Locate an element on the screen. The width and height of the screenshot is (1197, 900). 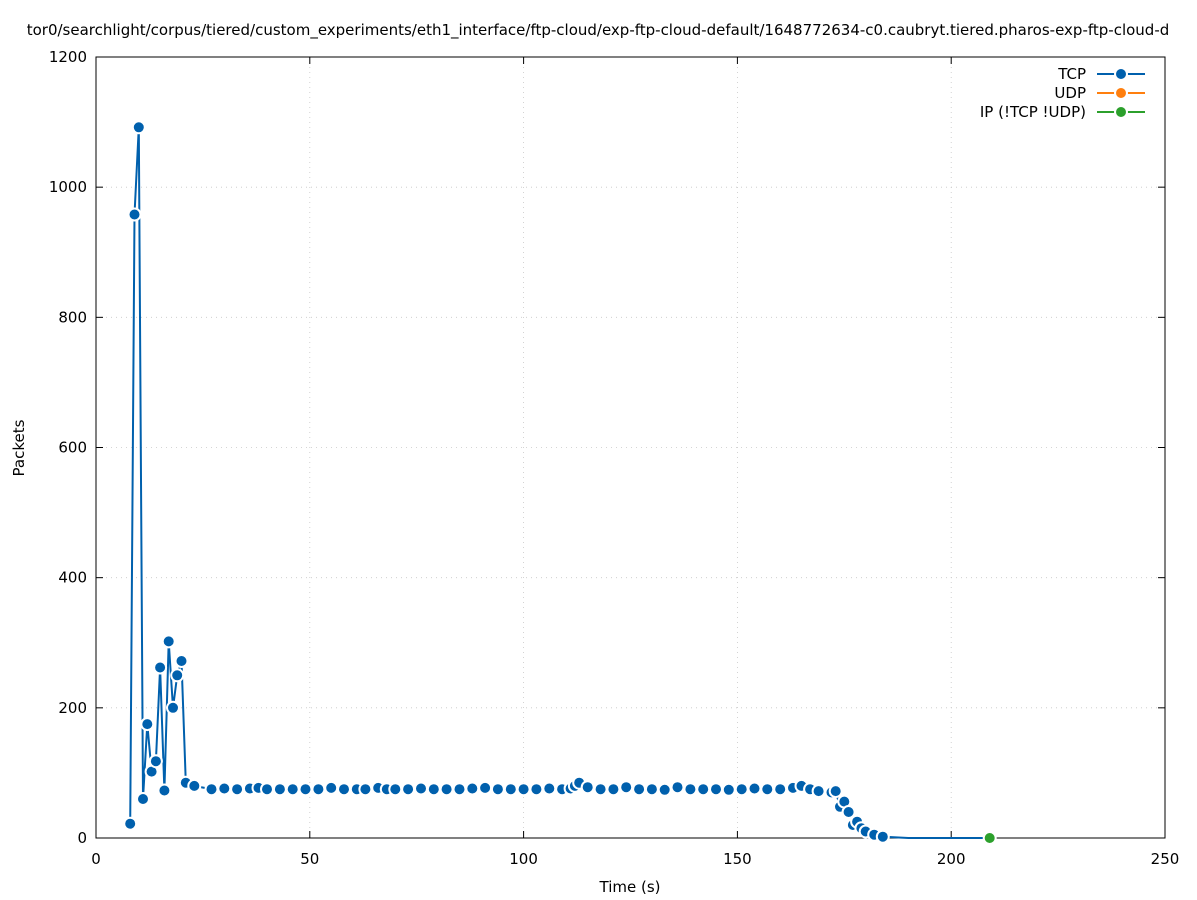
series-ip-tcp-udp is located at coordinates (989, 838).